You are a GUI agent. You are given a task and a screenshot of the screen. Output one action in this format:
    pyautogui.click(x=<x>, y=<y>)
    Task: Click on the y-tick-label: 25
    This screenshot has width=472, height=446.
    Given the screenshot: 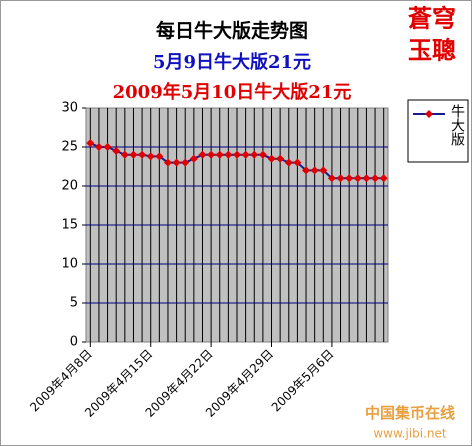 What is the action you would take?
    pyautogui.click(x=69, y=147)
    